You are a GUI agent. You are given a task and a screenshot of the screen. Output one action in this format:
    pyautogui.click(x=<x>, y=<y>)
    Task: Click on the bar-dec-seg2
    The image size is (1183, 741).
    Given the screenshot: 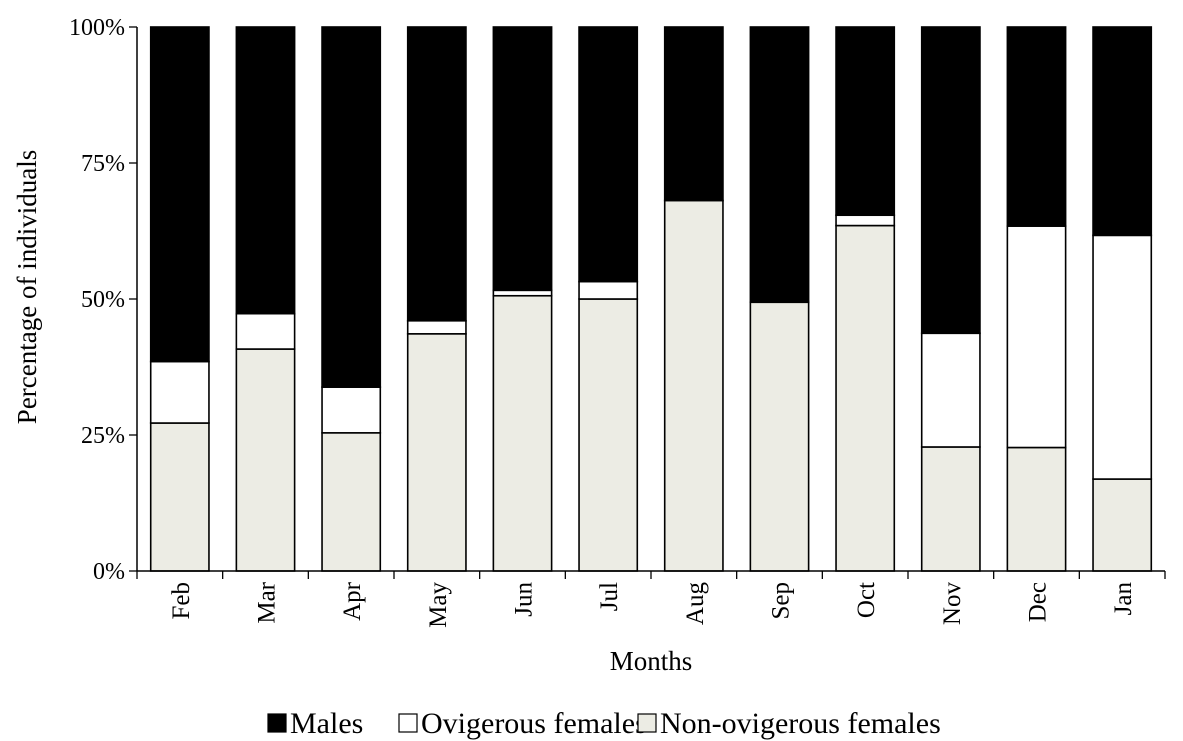 What is the action you would take?
    pyautogui.click(x=1036, y=126)
    